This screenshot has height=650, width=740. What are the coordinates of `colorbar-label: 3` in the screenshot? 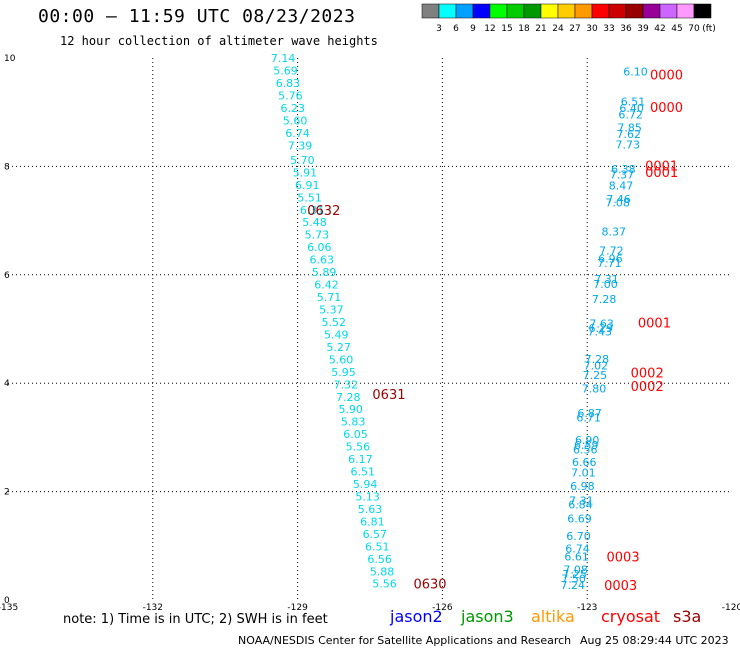 It's located at (439, 29).